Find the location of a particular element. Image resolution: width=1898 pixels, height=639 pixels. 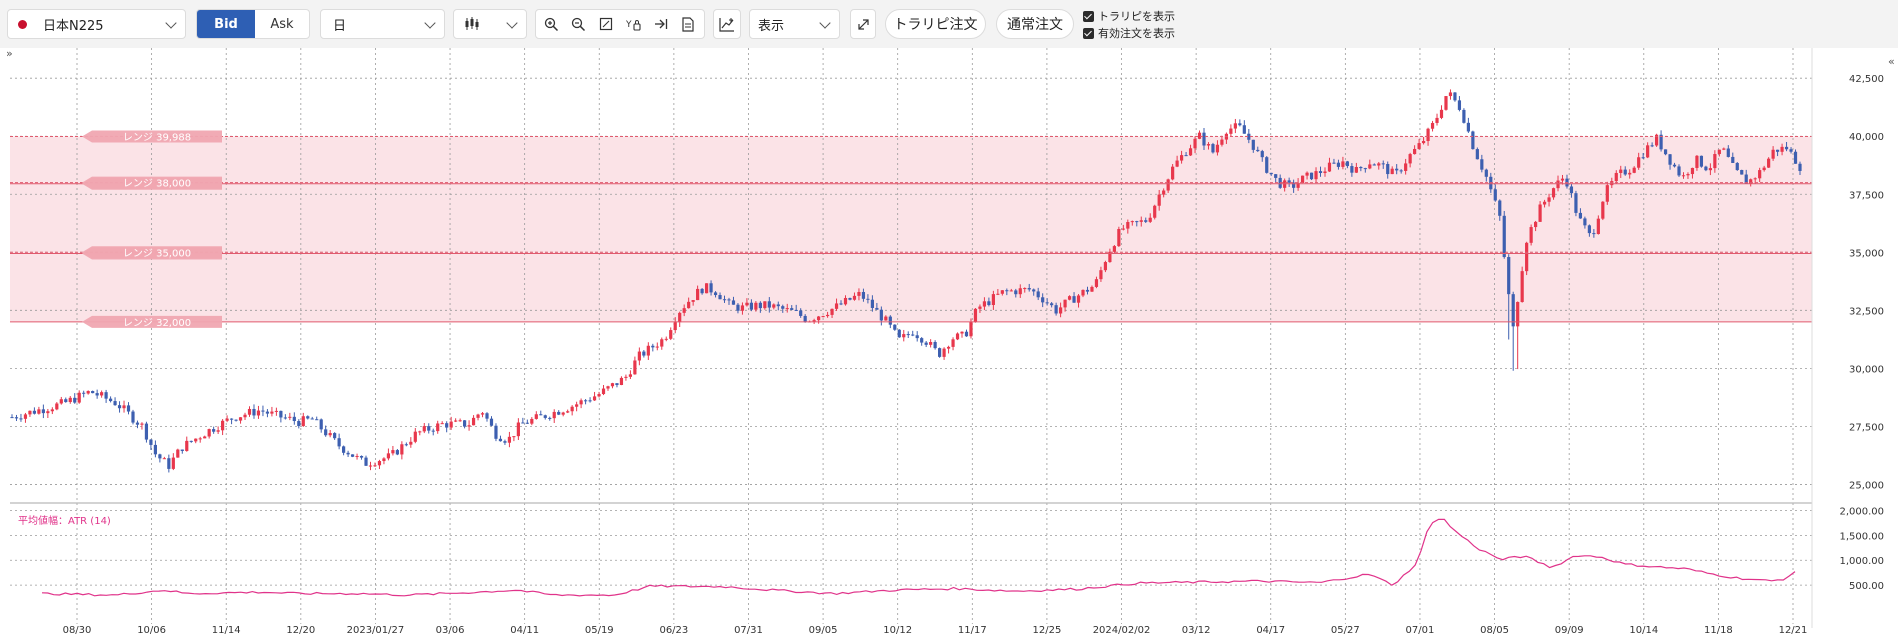

period-select: 日 is located at coordinates (382, 24).